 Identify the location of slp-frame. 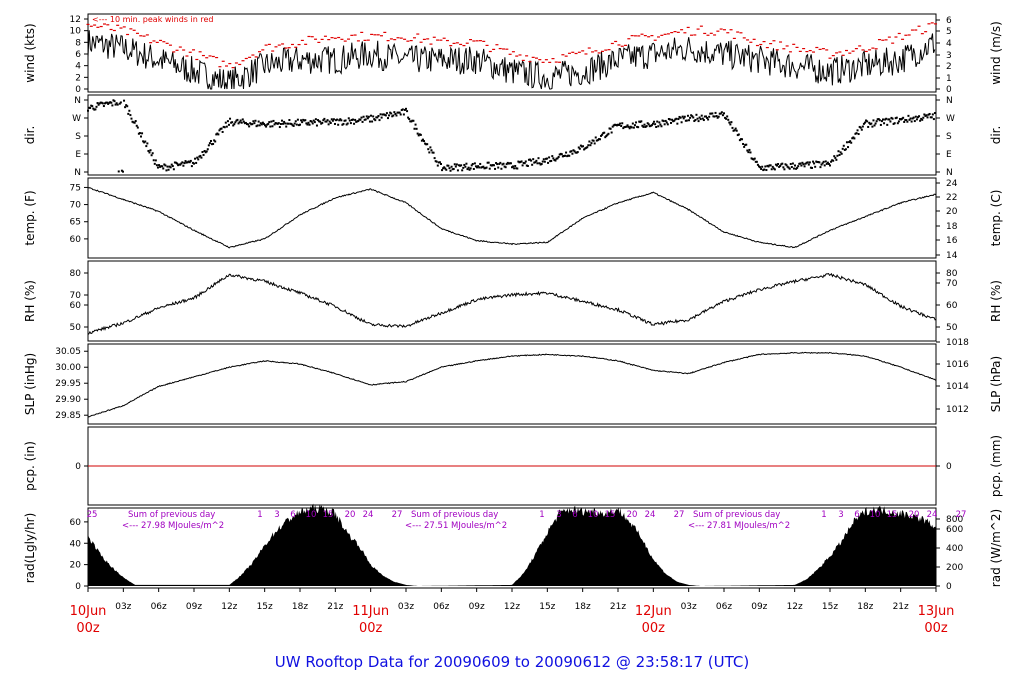
(512, 384).